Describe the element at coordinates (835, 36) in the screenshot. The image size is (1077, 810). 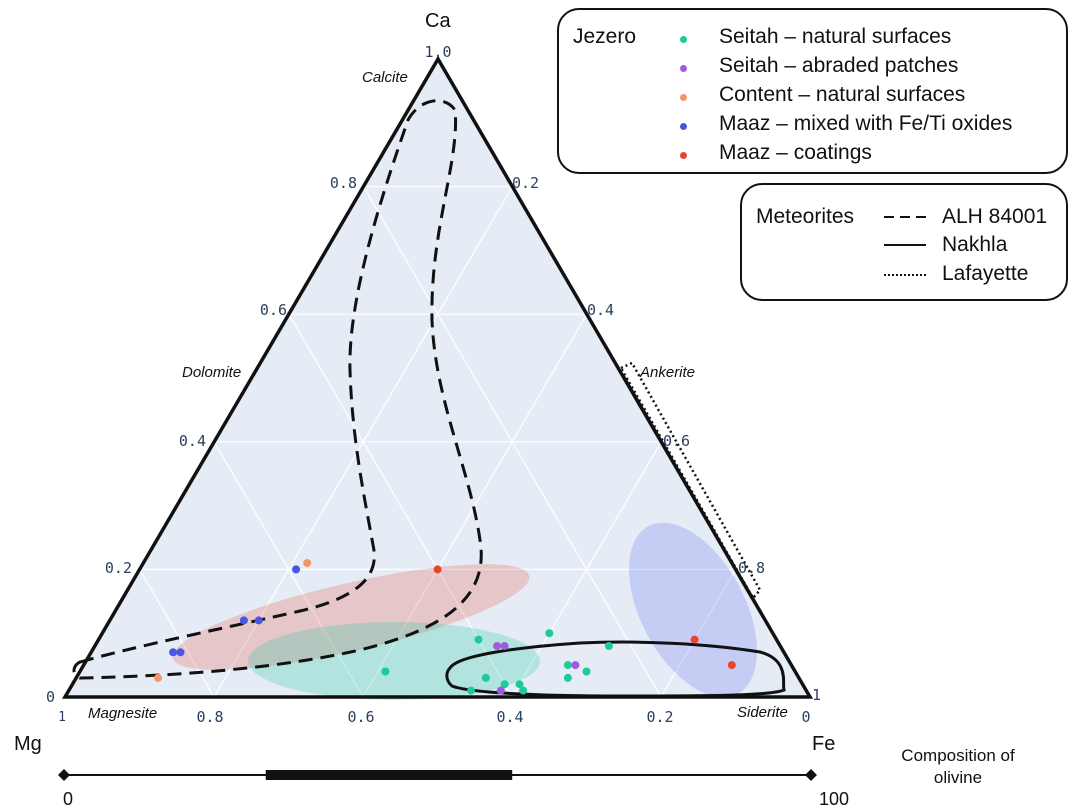
I see `legend-seitah-natural: Seitah – natural surfaces` at that location.